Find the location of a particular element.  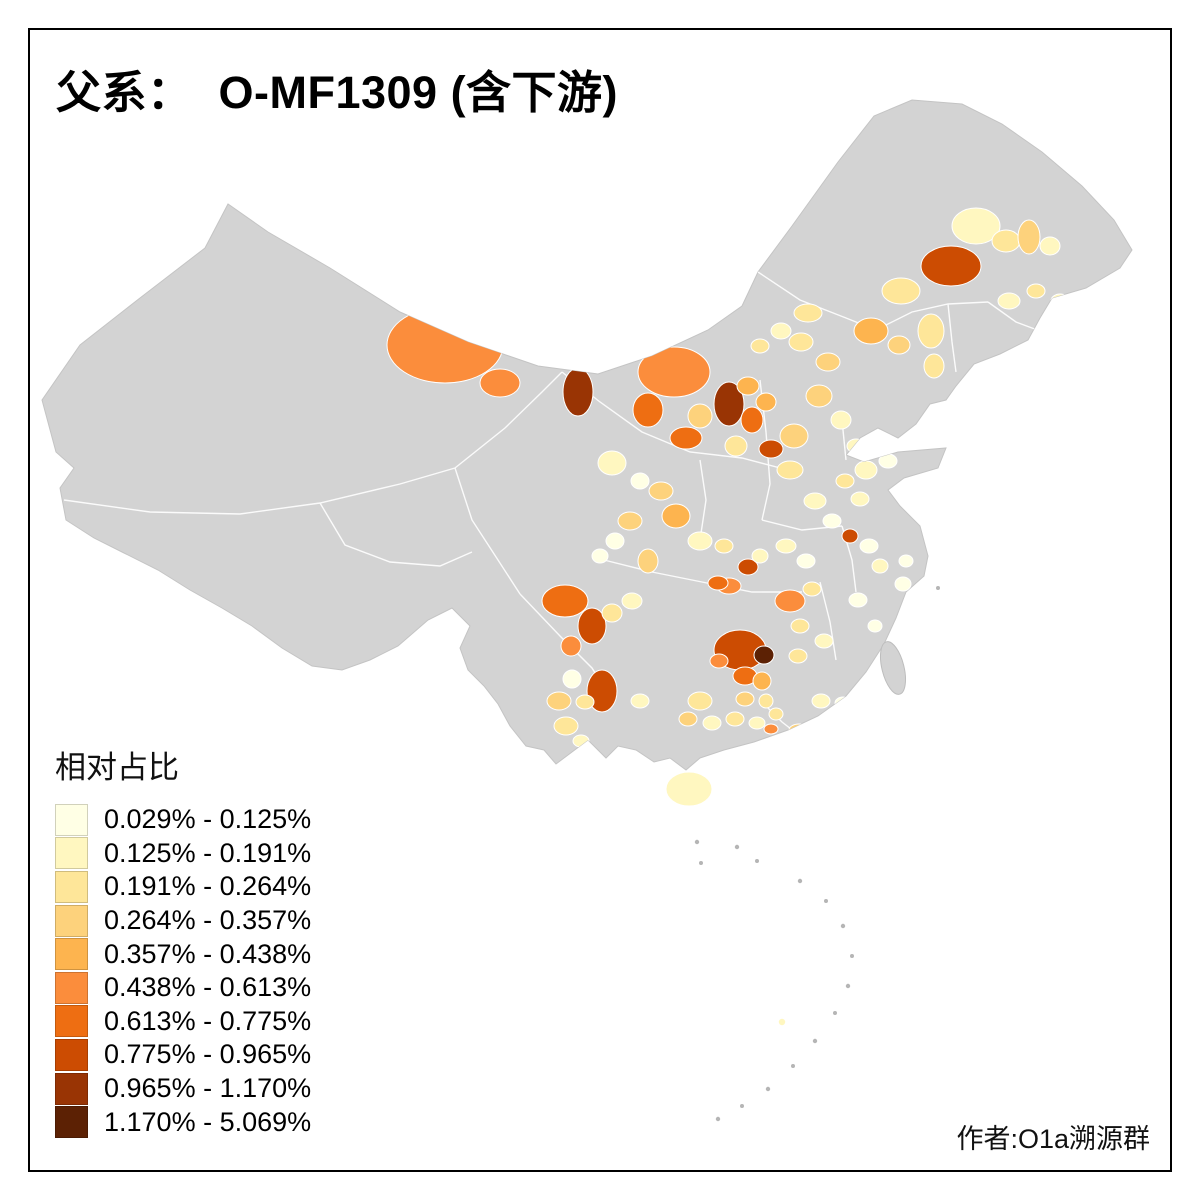

legend-title: 相对占比 is located at coordinates (117, 767).